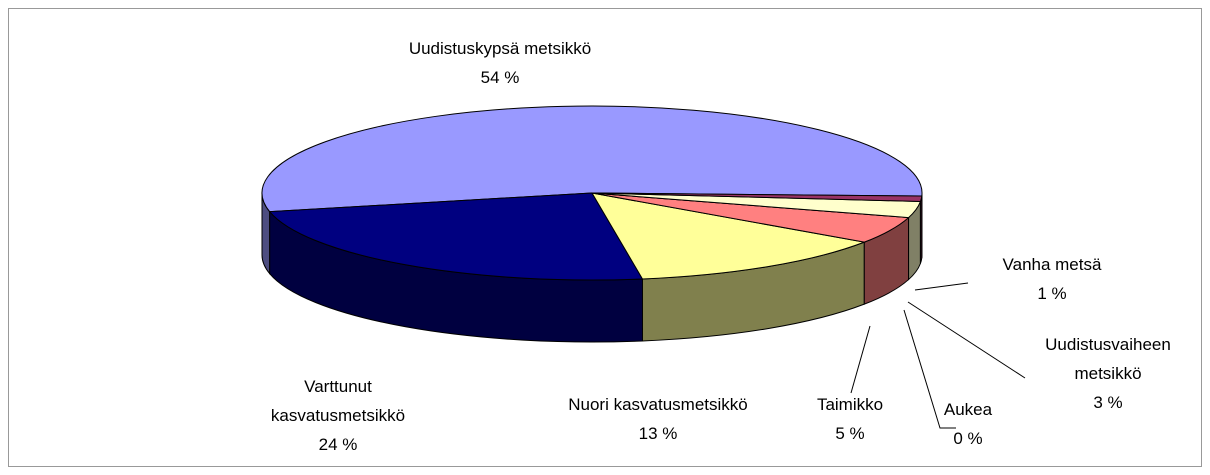 The image size is (1210, 475). I want to click on slice-label: Vanha metsä 1 %, so click(1052, 279).